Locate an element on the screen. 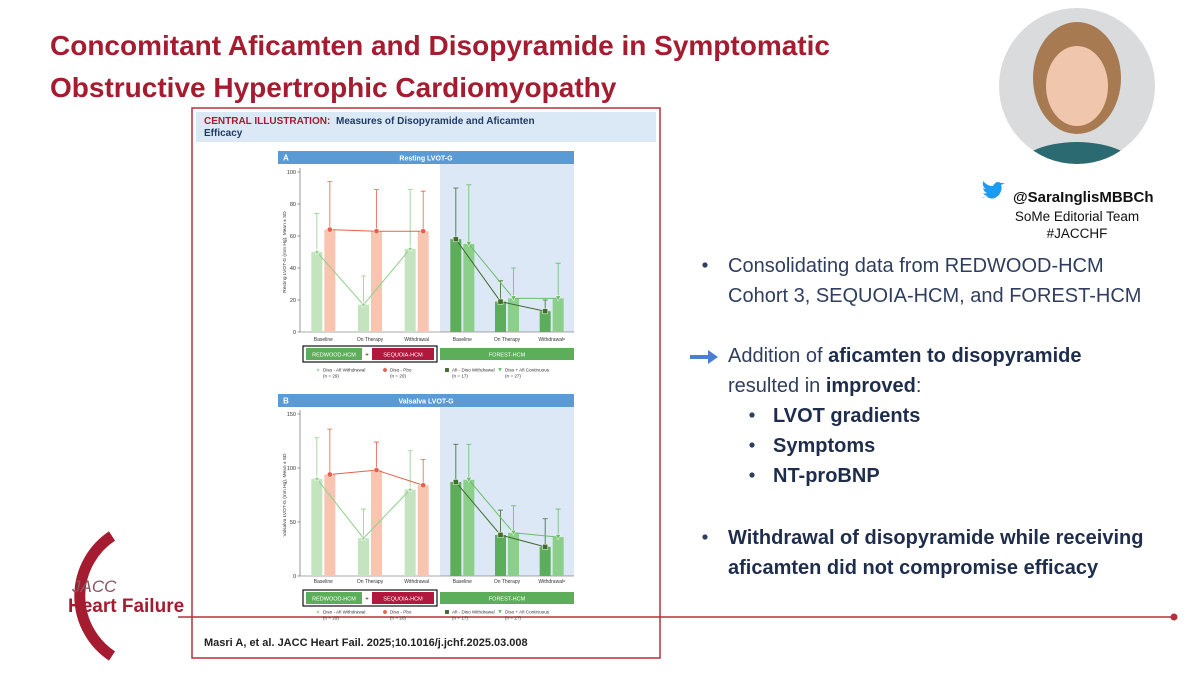  slide-title: Obstructive Hypertrophic Cardiomyopathy is located at coordinates (333, 87).